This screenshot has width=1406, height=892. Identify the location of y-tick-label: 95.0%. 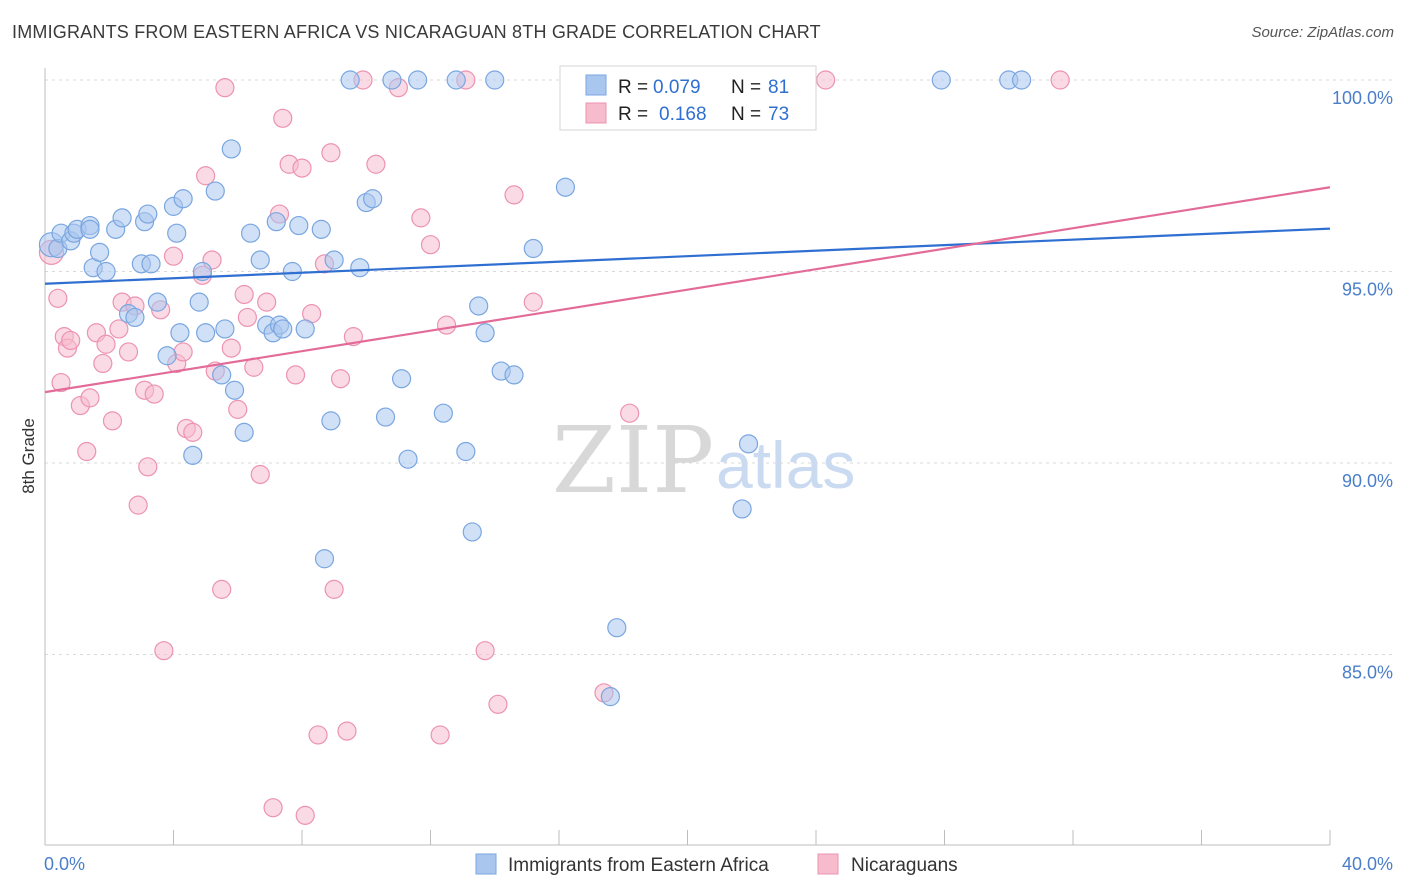
(1367, 290).